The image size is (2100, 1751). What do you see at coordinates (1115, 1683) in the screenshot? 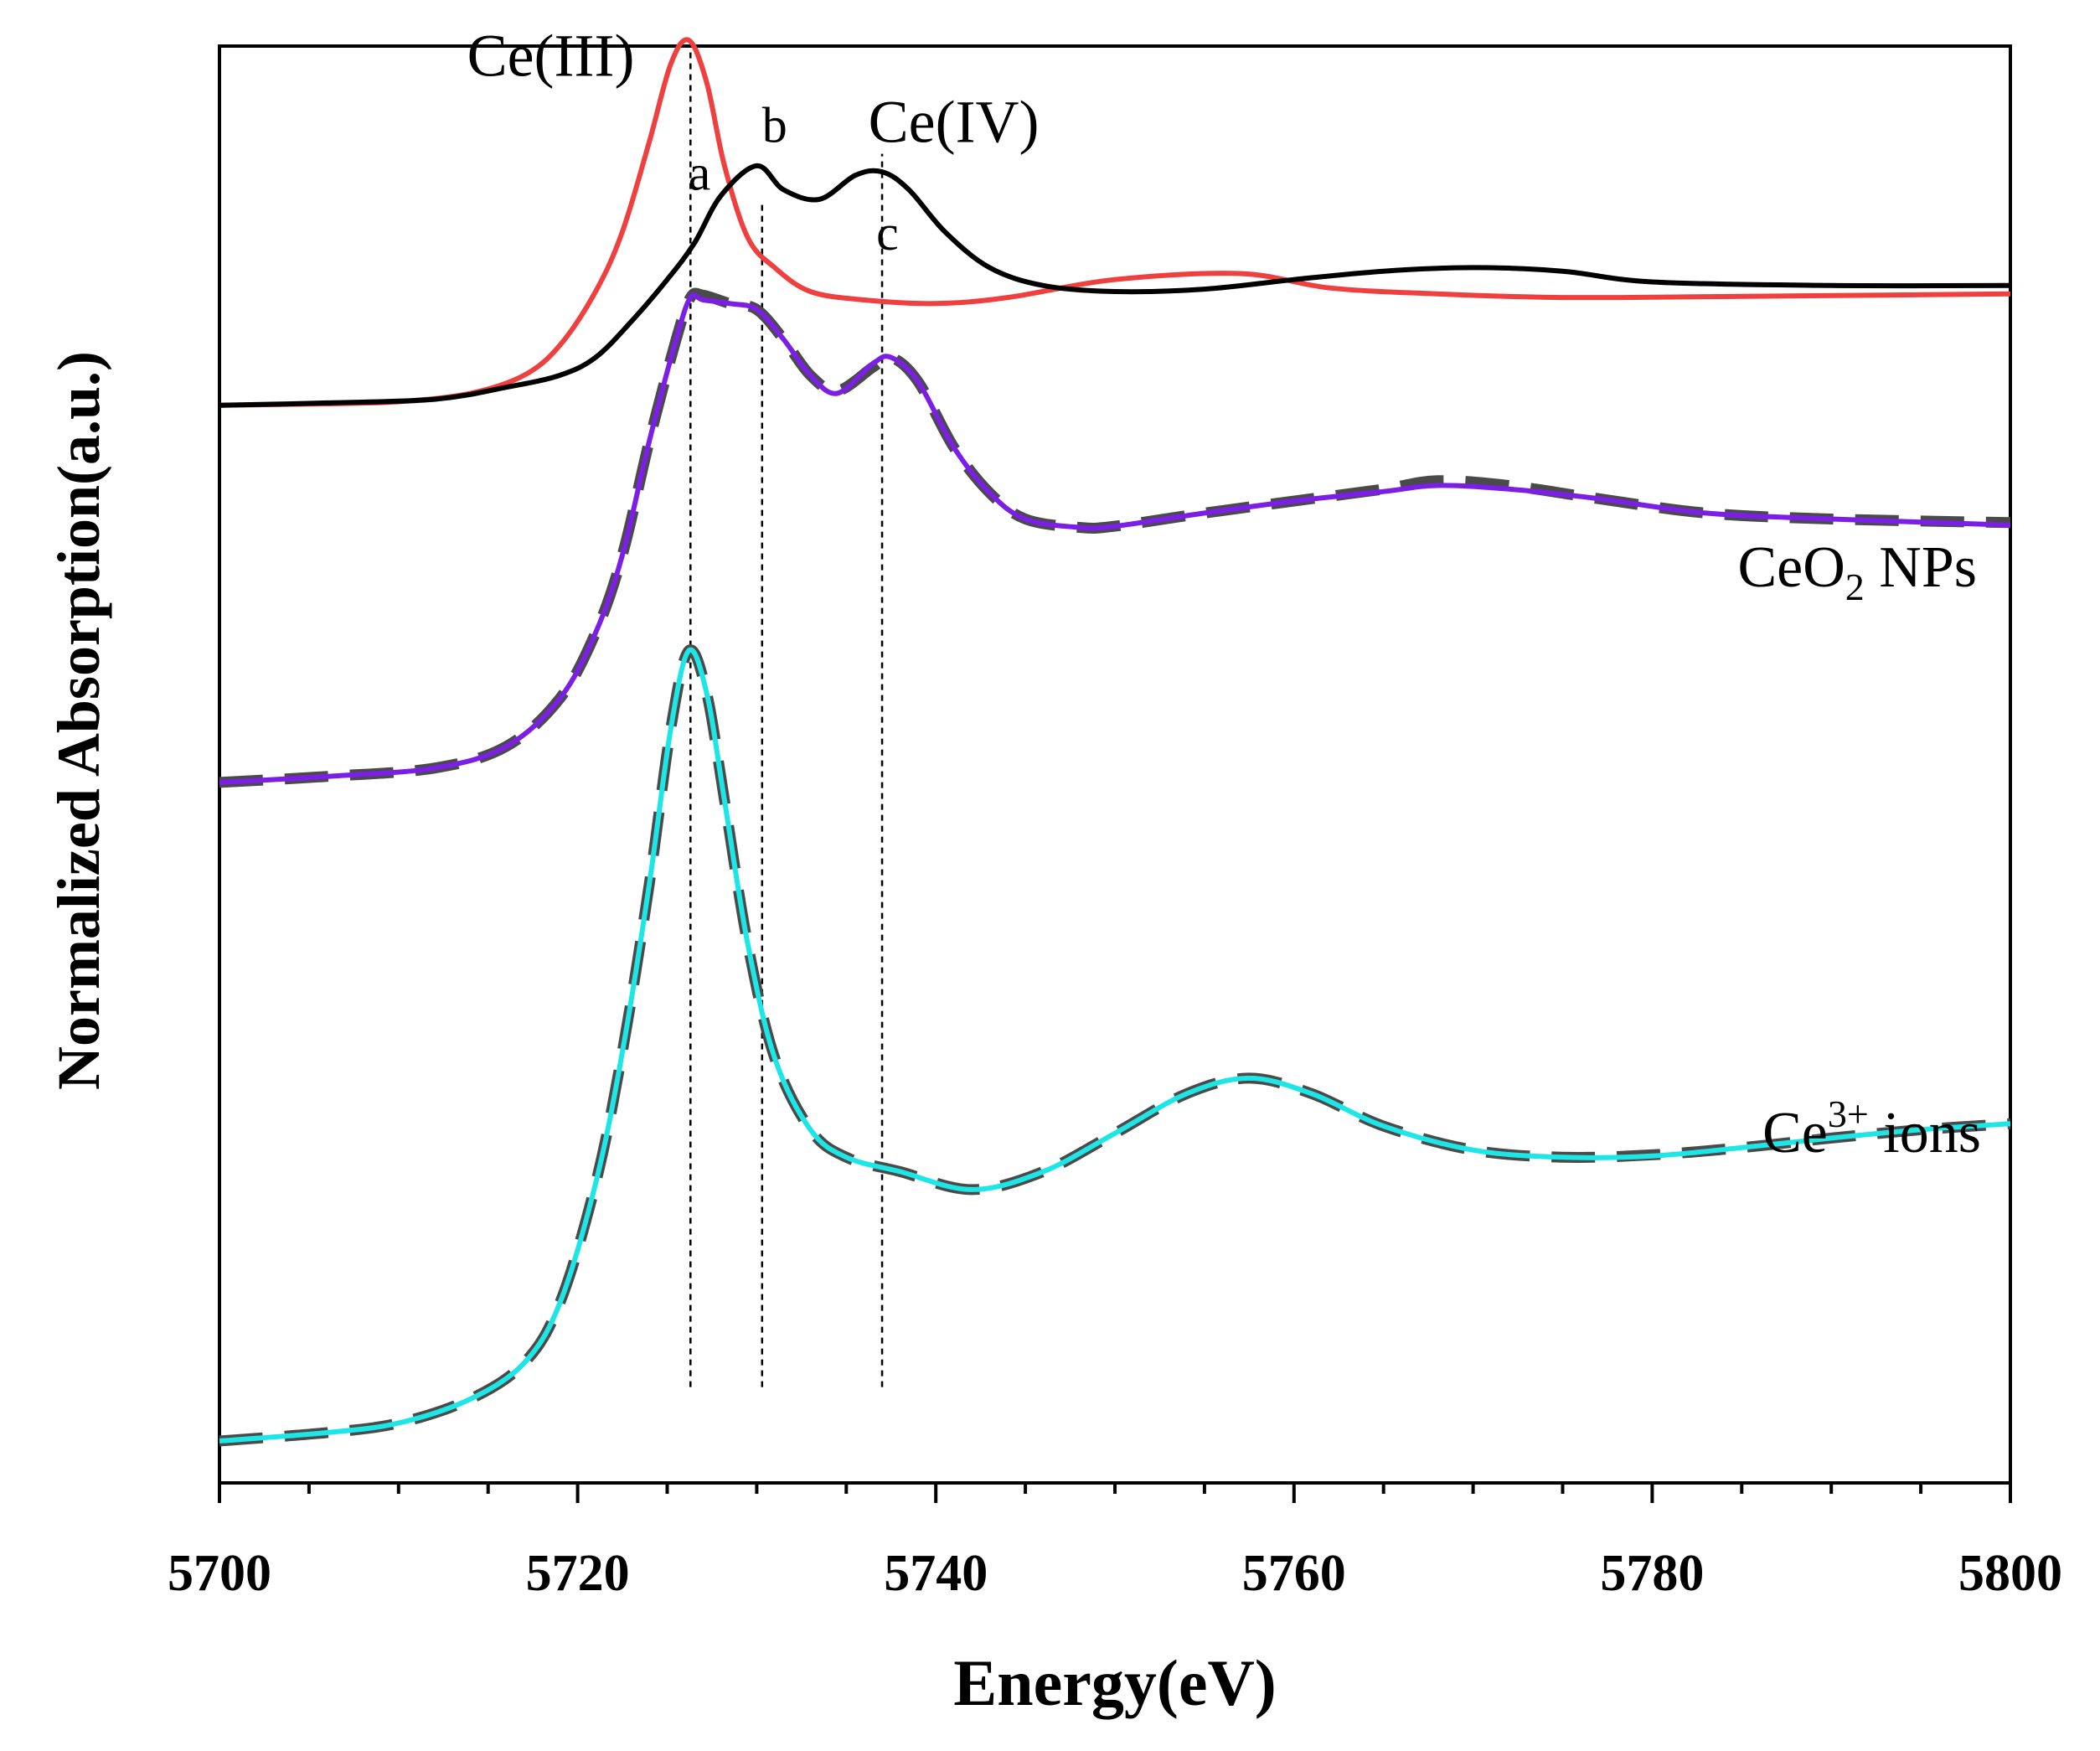
I see `x-axis-title: Energy(eV)` at bounding box center [1115, 1683].